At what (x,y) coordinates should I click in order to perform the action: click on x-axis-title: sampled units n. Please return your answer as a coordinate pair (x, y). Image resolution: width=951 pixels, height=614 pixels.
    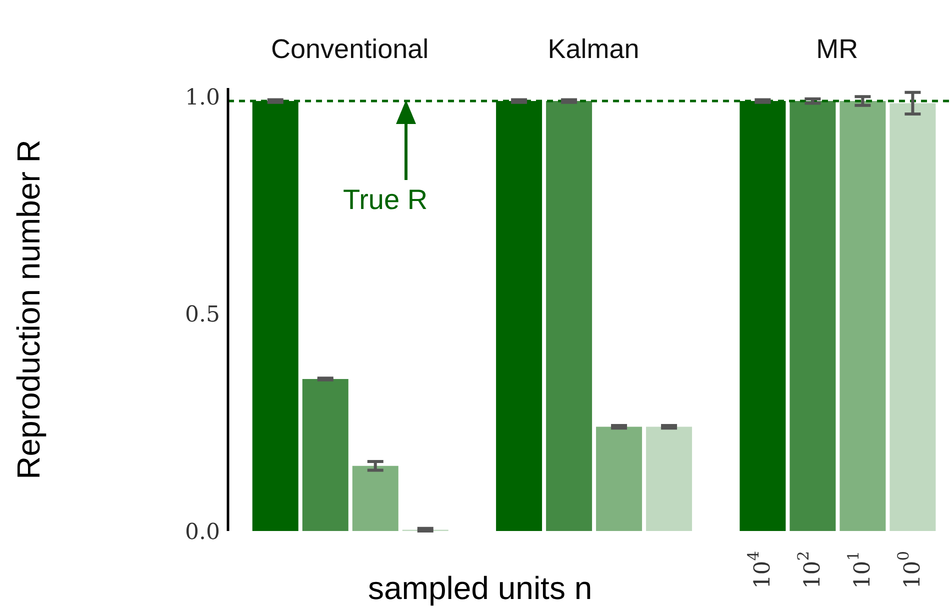
    Looking at the image, I should click on (480, 588).